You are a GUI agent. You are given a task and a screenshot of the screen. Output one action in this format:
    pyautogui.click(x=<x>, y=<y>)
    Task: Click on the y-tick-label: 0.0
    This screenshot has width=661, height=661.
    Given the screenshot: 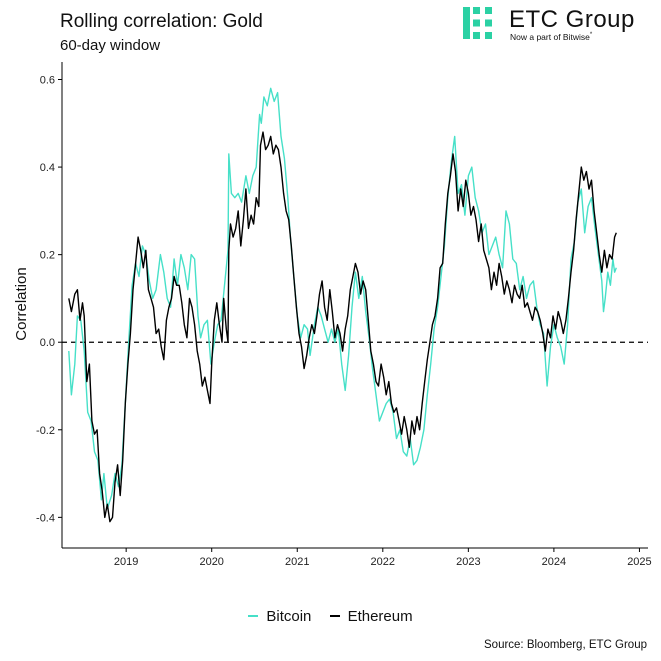 What is the action you would take?
    pyautogui.click(x=47, y=343)
    